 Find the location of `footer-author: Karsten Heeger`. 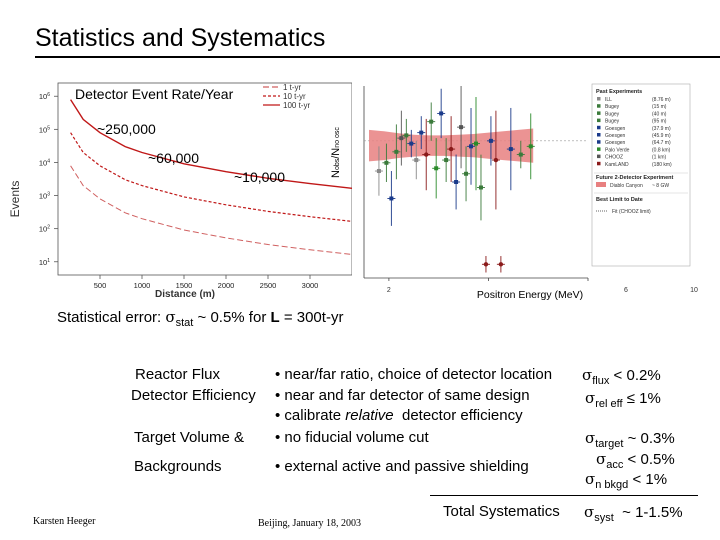

footer-author: Karsten Heeger is located at coordinates (64, 521).